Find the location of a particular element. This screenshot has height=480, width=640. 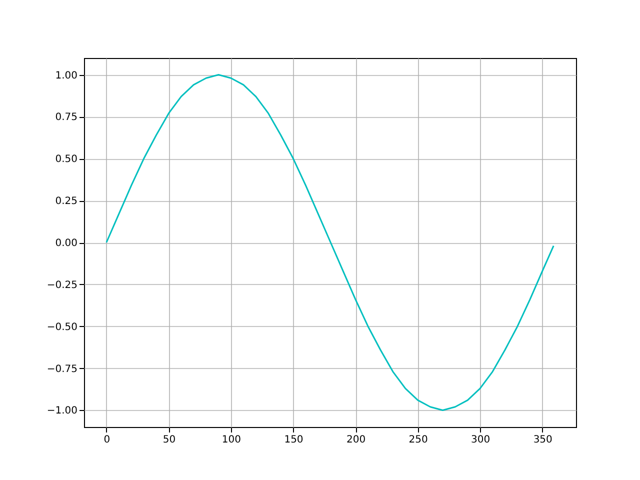

x-tick-label: 150 is located at coordinates (294, 440).